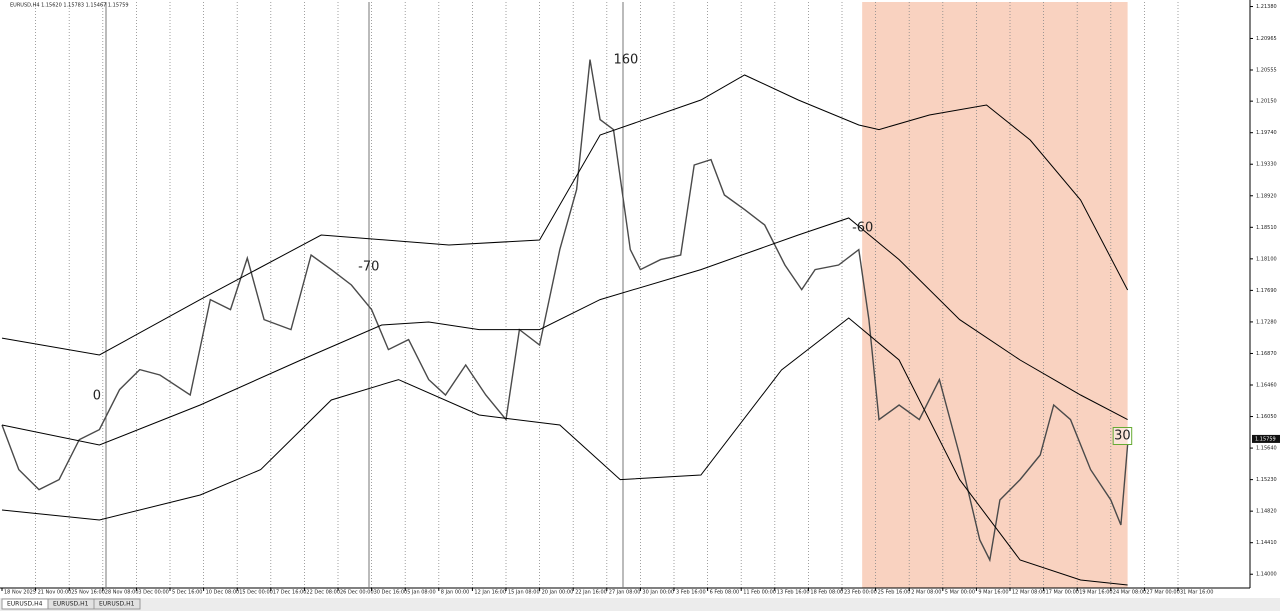 The height and width of the screenshot is (611, 1280). Describe the element at coordinates (558, 593) in the screenshot. I see `x-tick-label: 20 Jan 00:00` at that location.